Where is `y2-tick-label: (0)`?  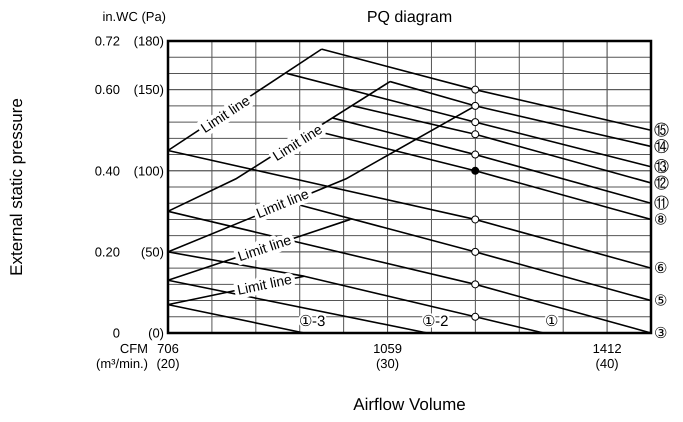 y2-tick-label: (0) is located at coordinates (156, 333).